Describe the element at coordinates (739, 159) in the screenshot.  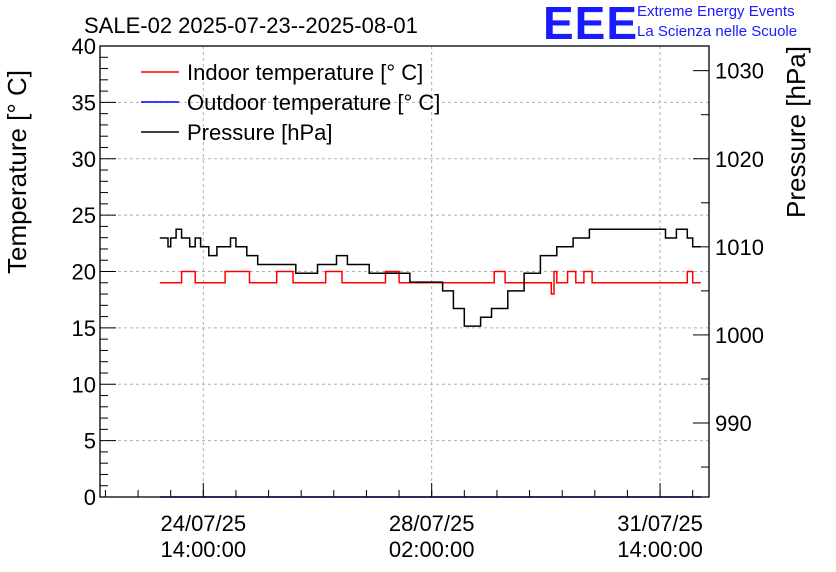
I see `y2-tick-label: 1020` at that location.